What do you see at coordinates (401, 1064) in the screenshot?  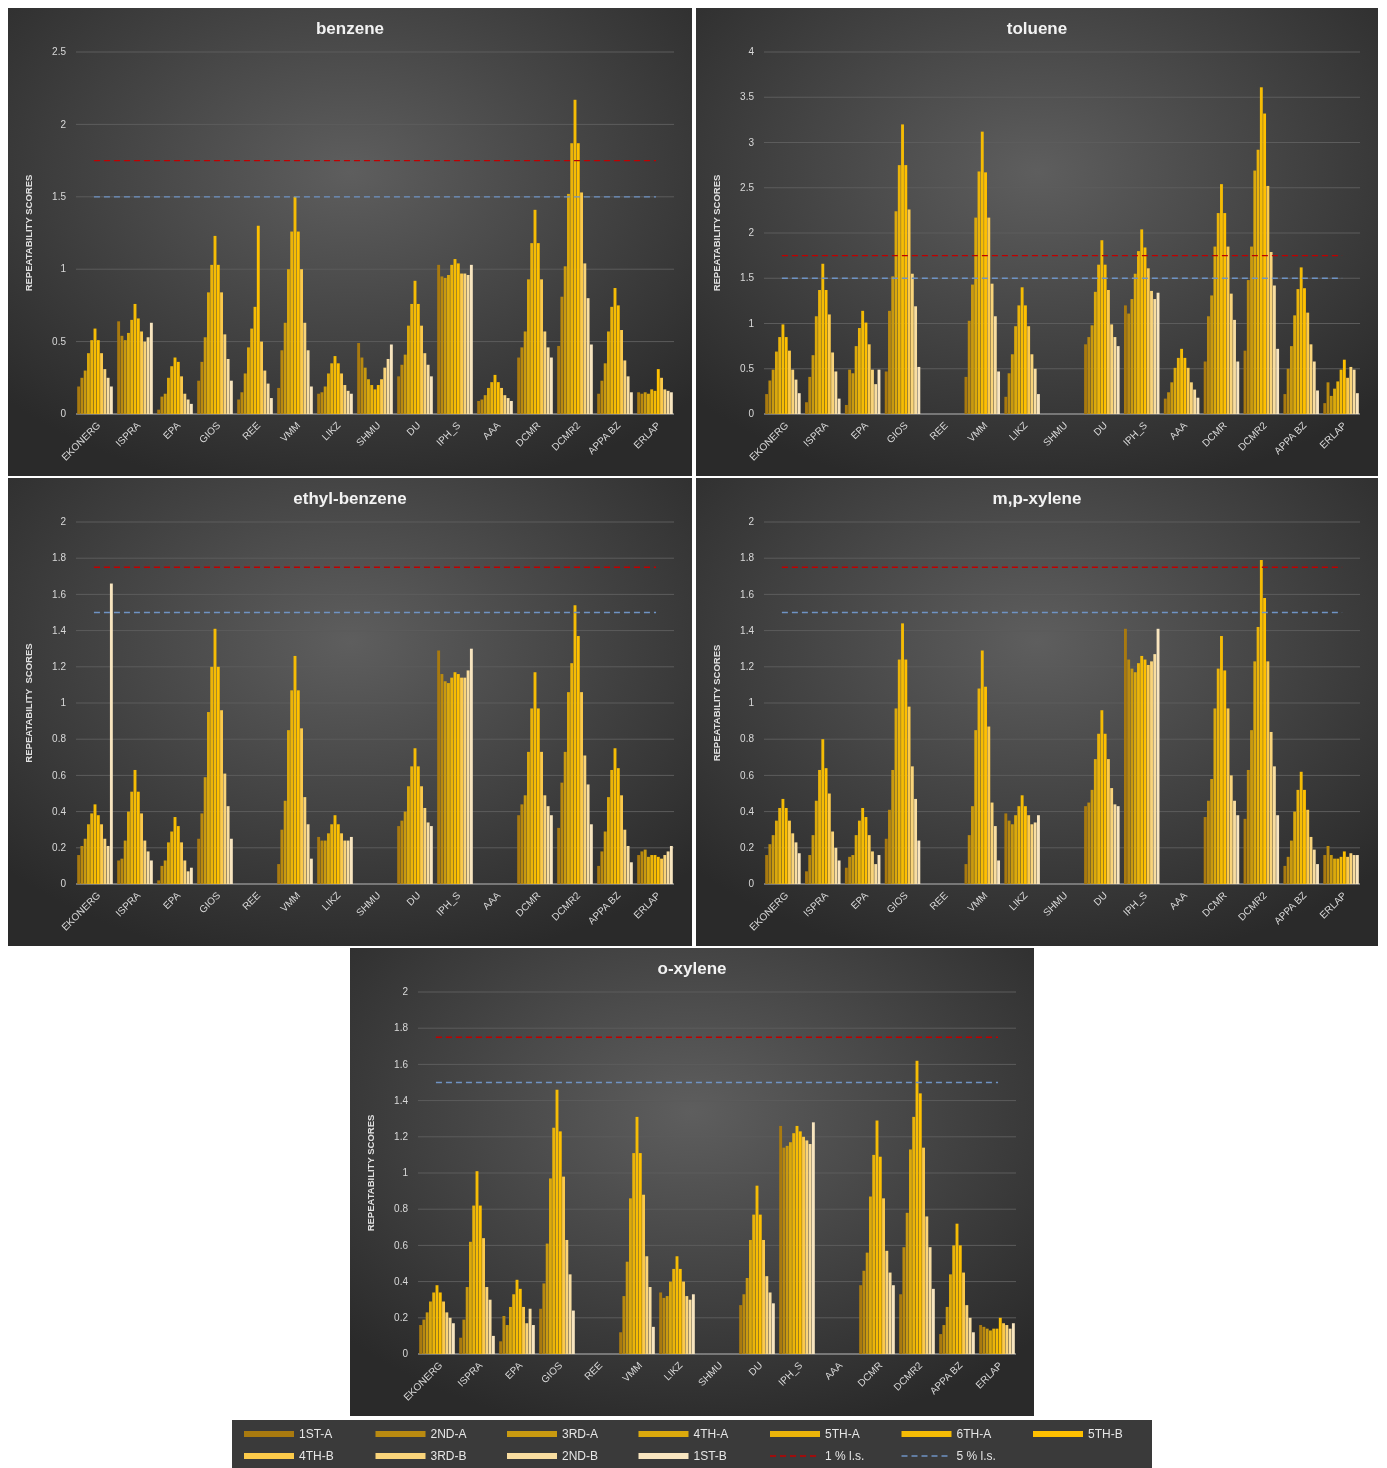 I see `y-tick-label: 1.6` at bounding box center [401, 1064].